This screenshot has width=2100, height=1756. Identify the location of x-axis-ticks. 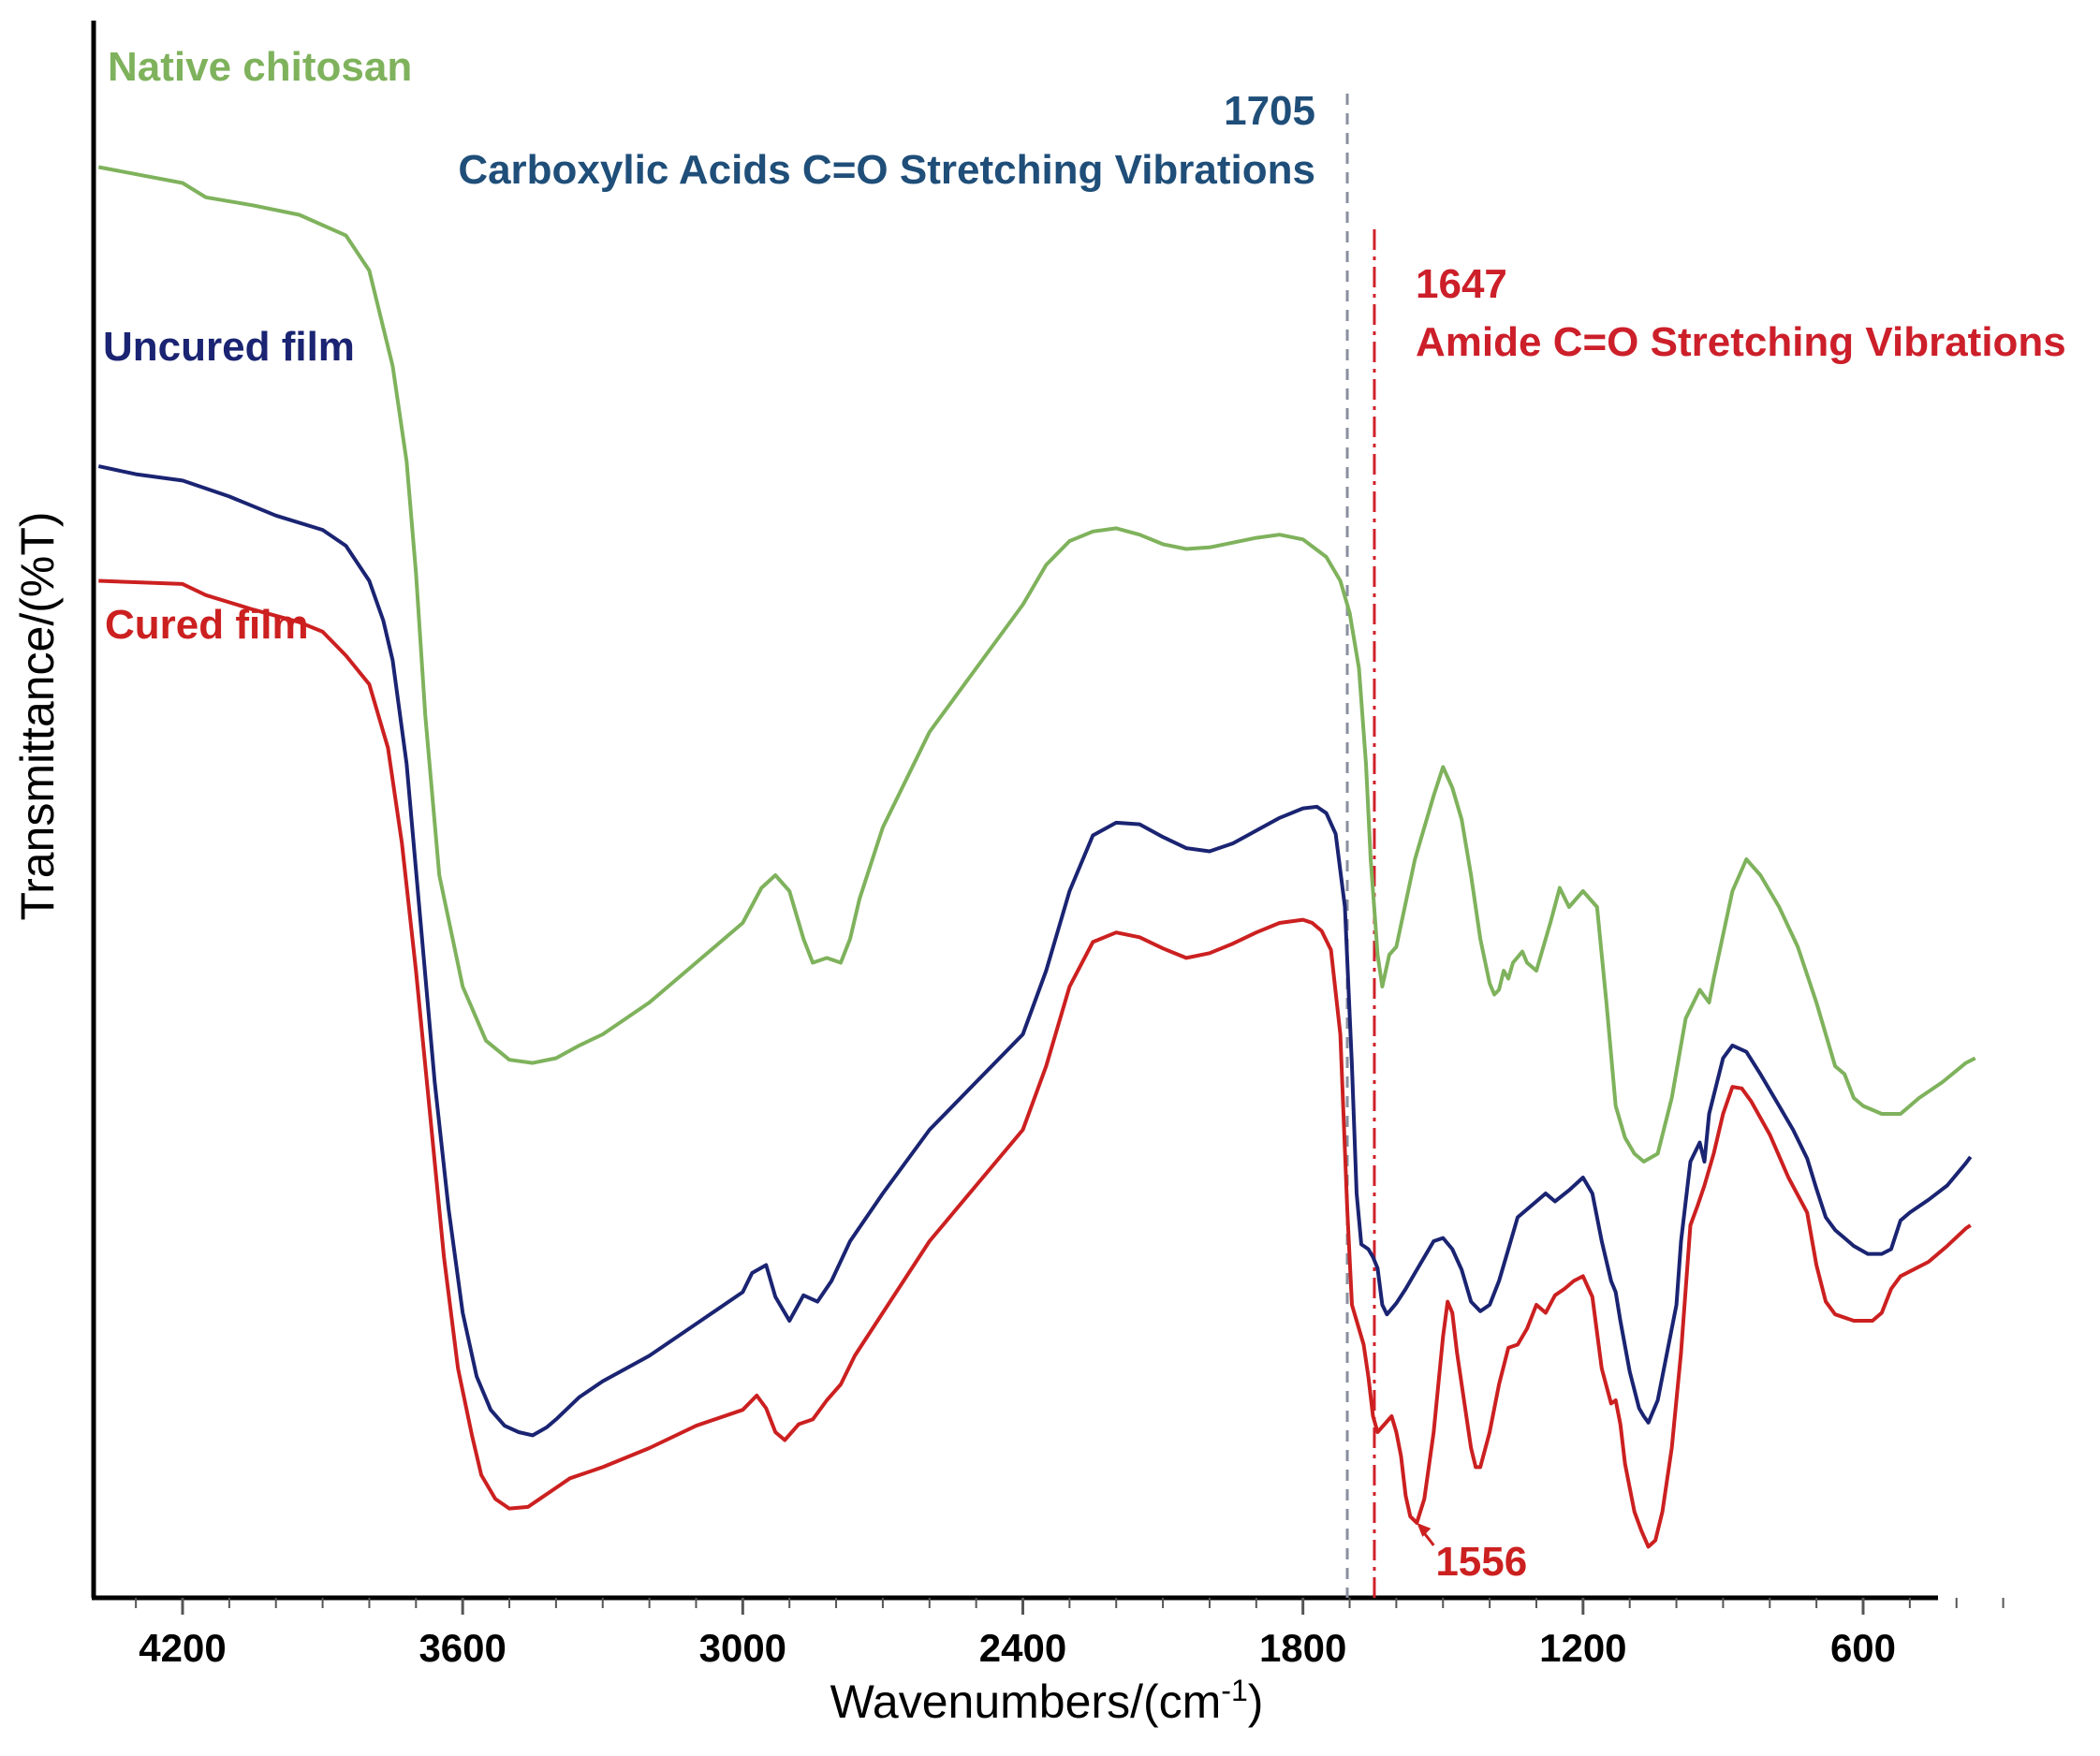
(1070, 1606).